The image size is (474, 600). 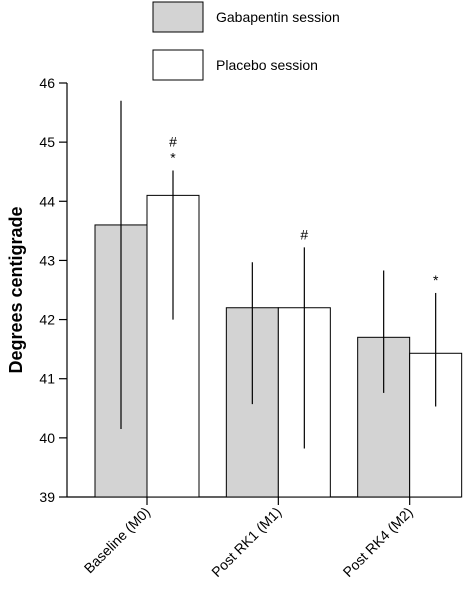 I want to click on legend-label: Placebo session, so click(x=267, y=65).